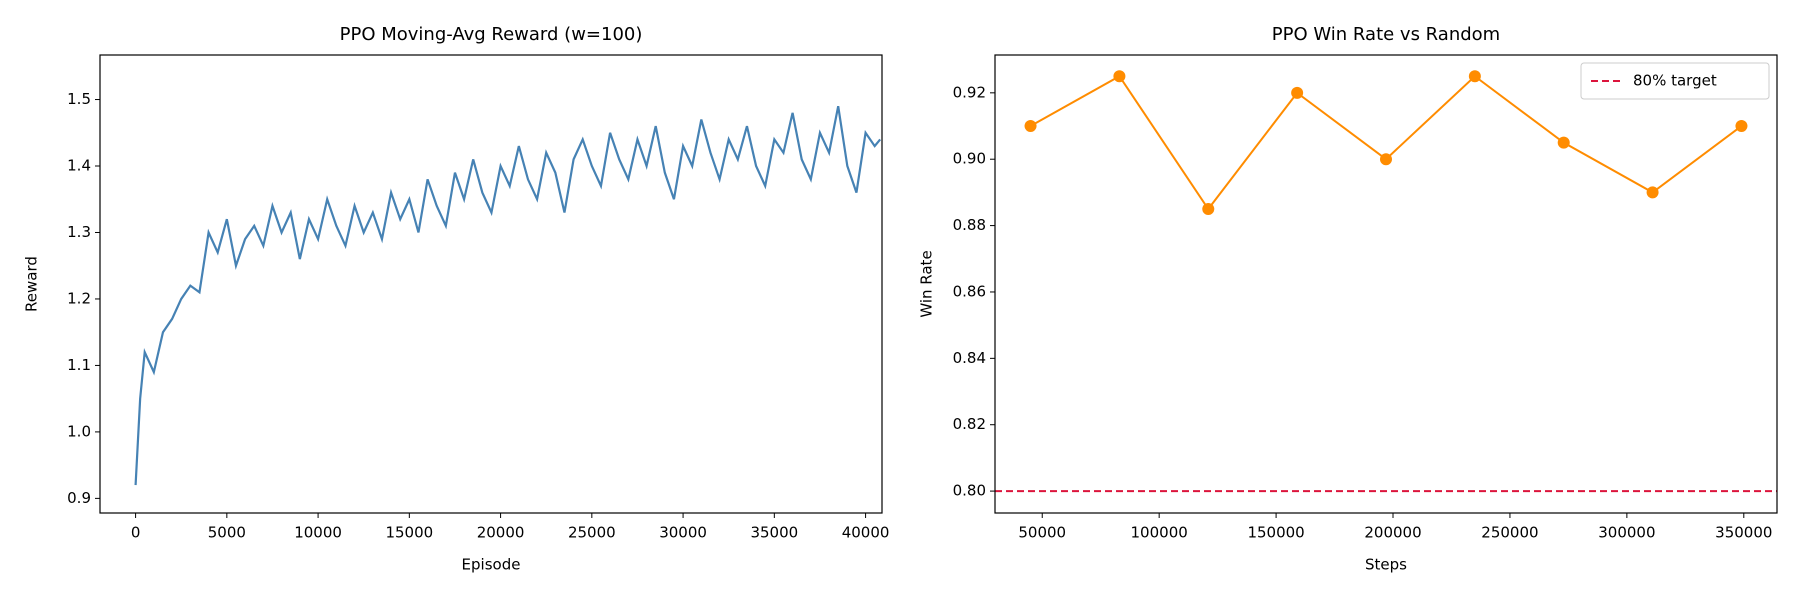  Describe the element at coordinates (866, 533) in the screenshot. I see `x-tick-label: 40000` at that location.